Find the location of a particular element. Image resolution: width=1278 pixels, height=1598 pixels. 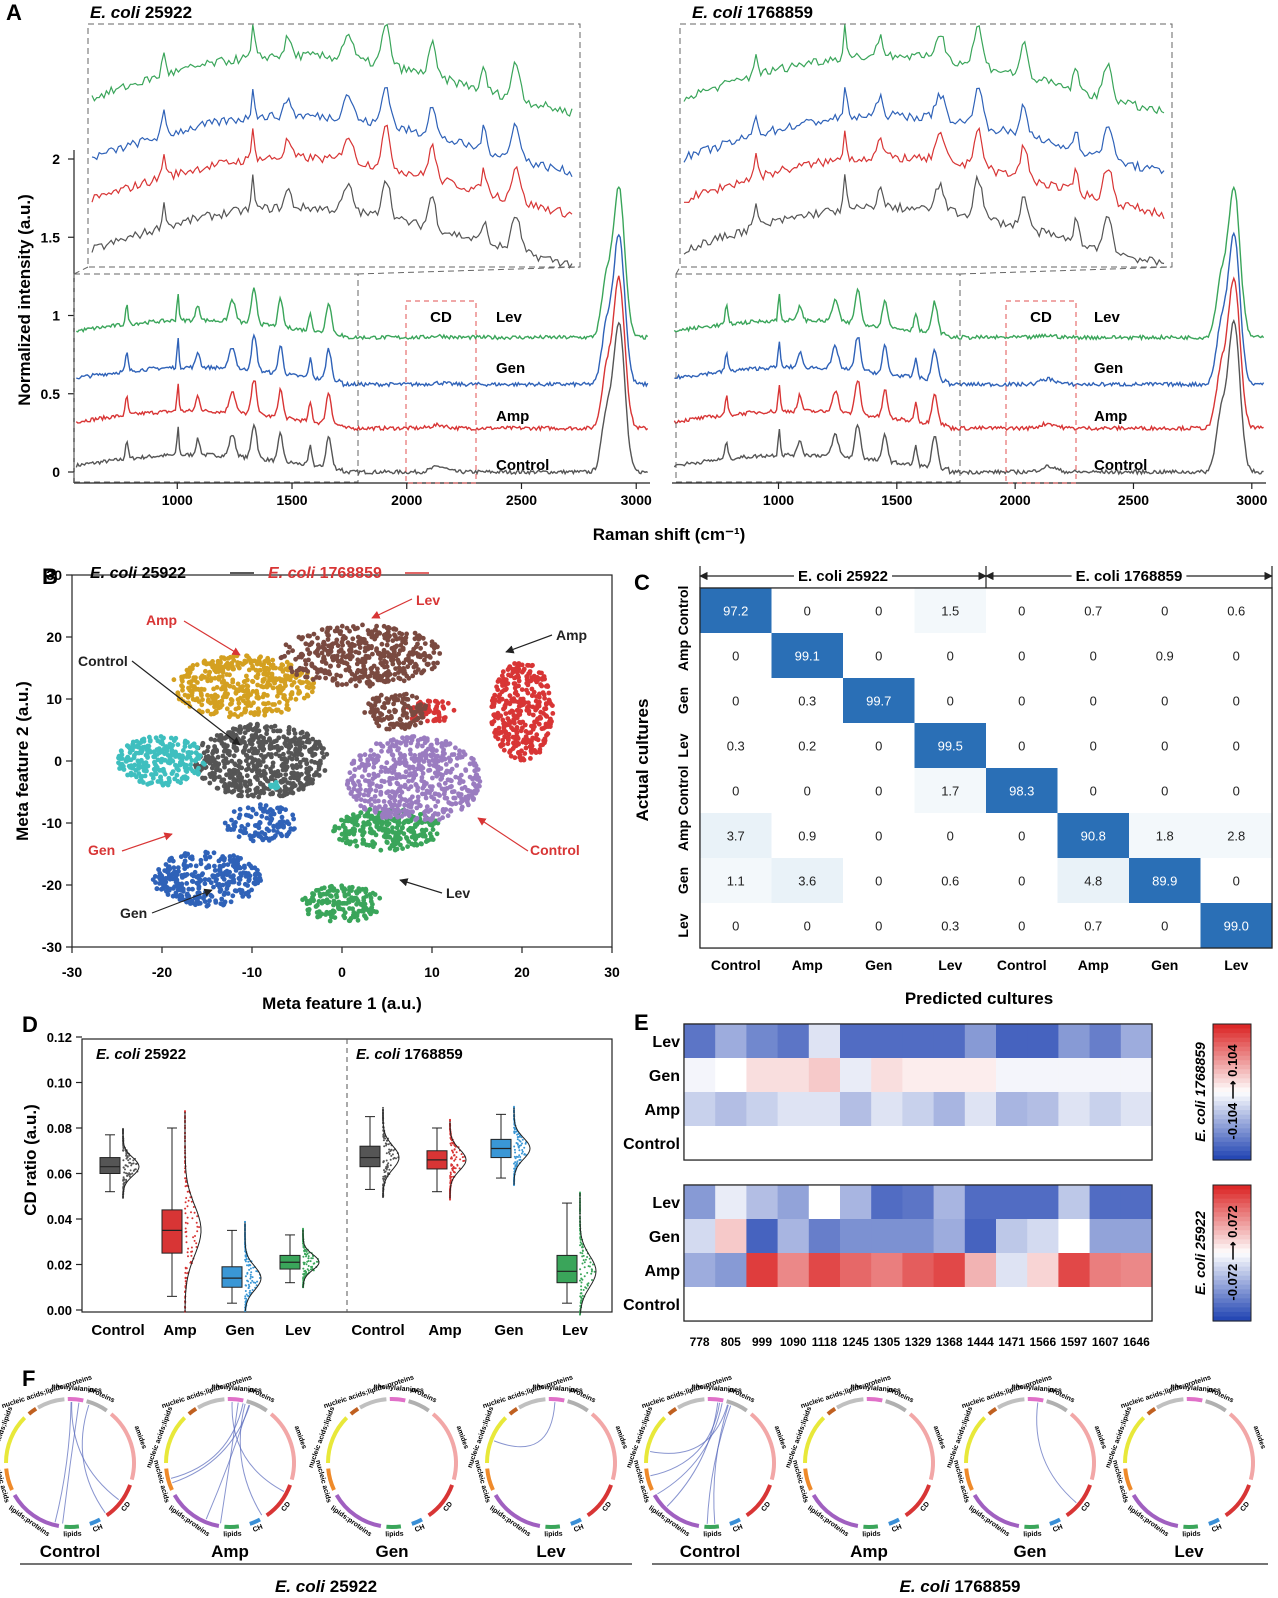

a-inset-spectrum-amp is located at coordinates (924, 173).